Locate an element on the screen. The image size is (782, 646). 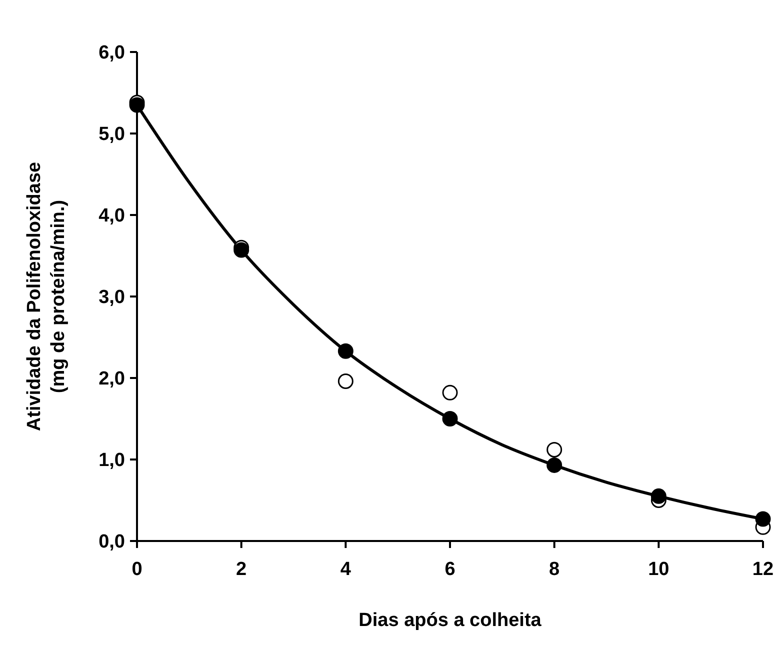
x-tick-label: 2 is located at coordinates (241, 569).